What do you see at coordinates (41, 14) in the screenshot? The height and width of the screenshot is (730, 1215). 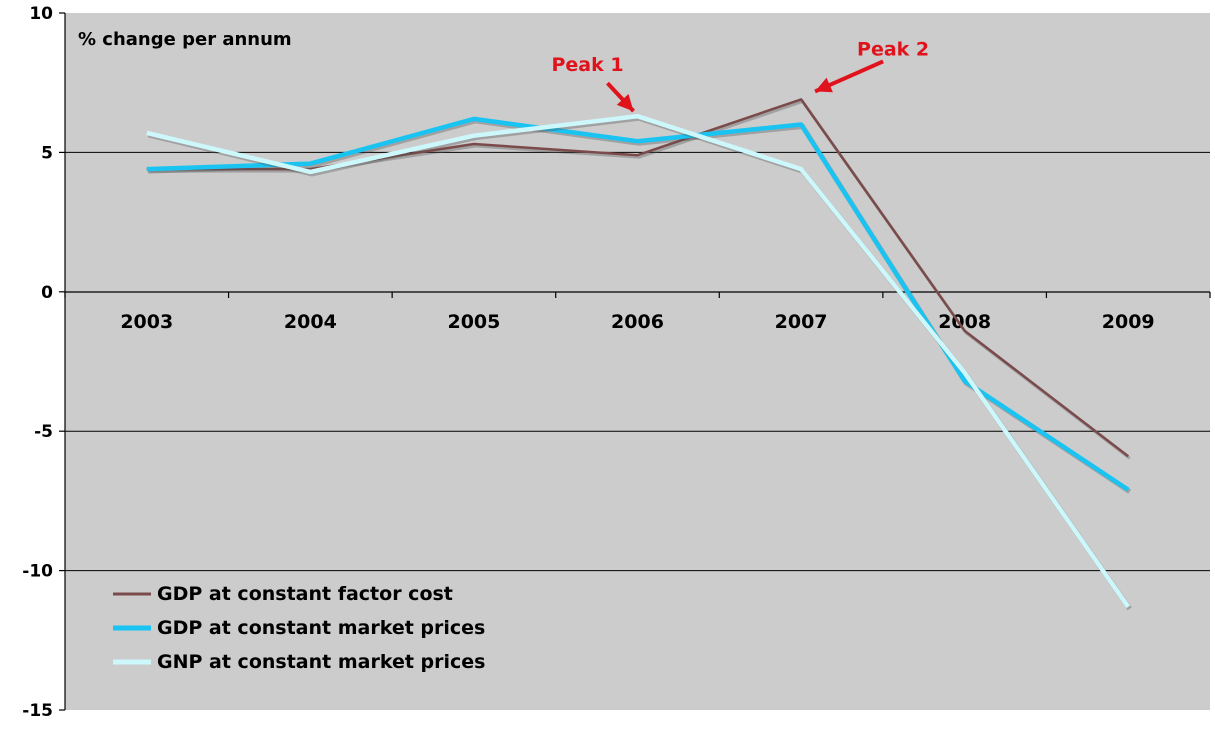 I see `y-tick-label: 10` at bounding box center [41, 14].